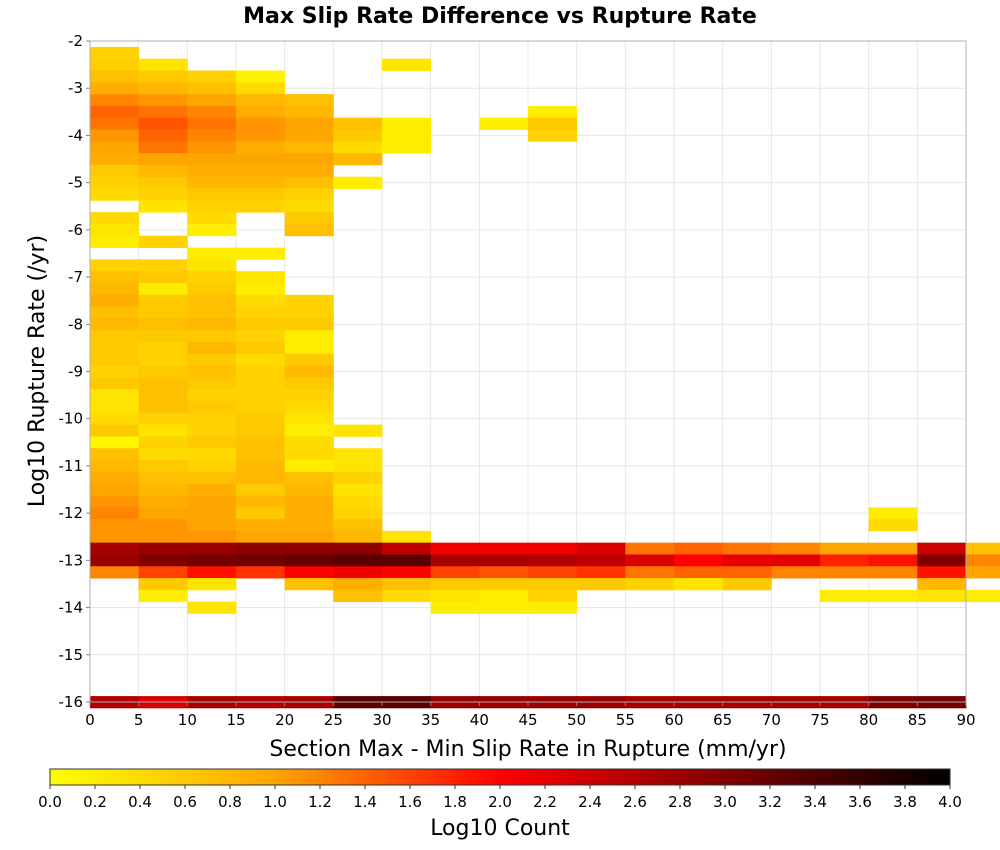 Image resolution: width=1000 pixels, height=850 pixels. Describe the element at coordinates (625, 720) in the screenshot. I see `x-tick-label: 55` at that location.